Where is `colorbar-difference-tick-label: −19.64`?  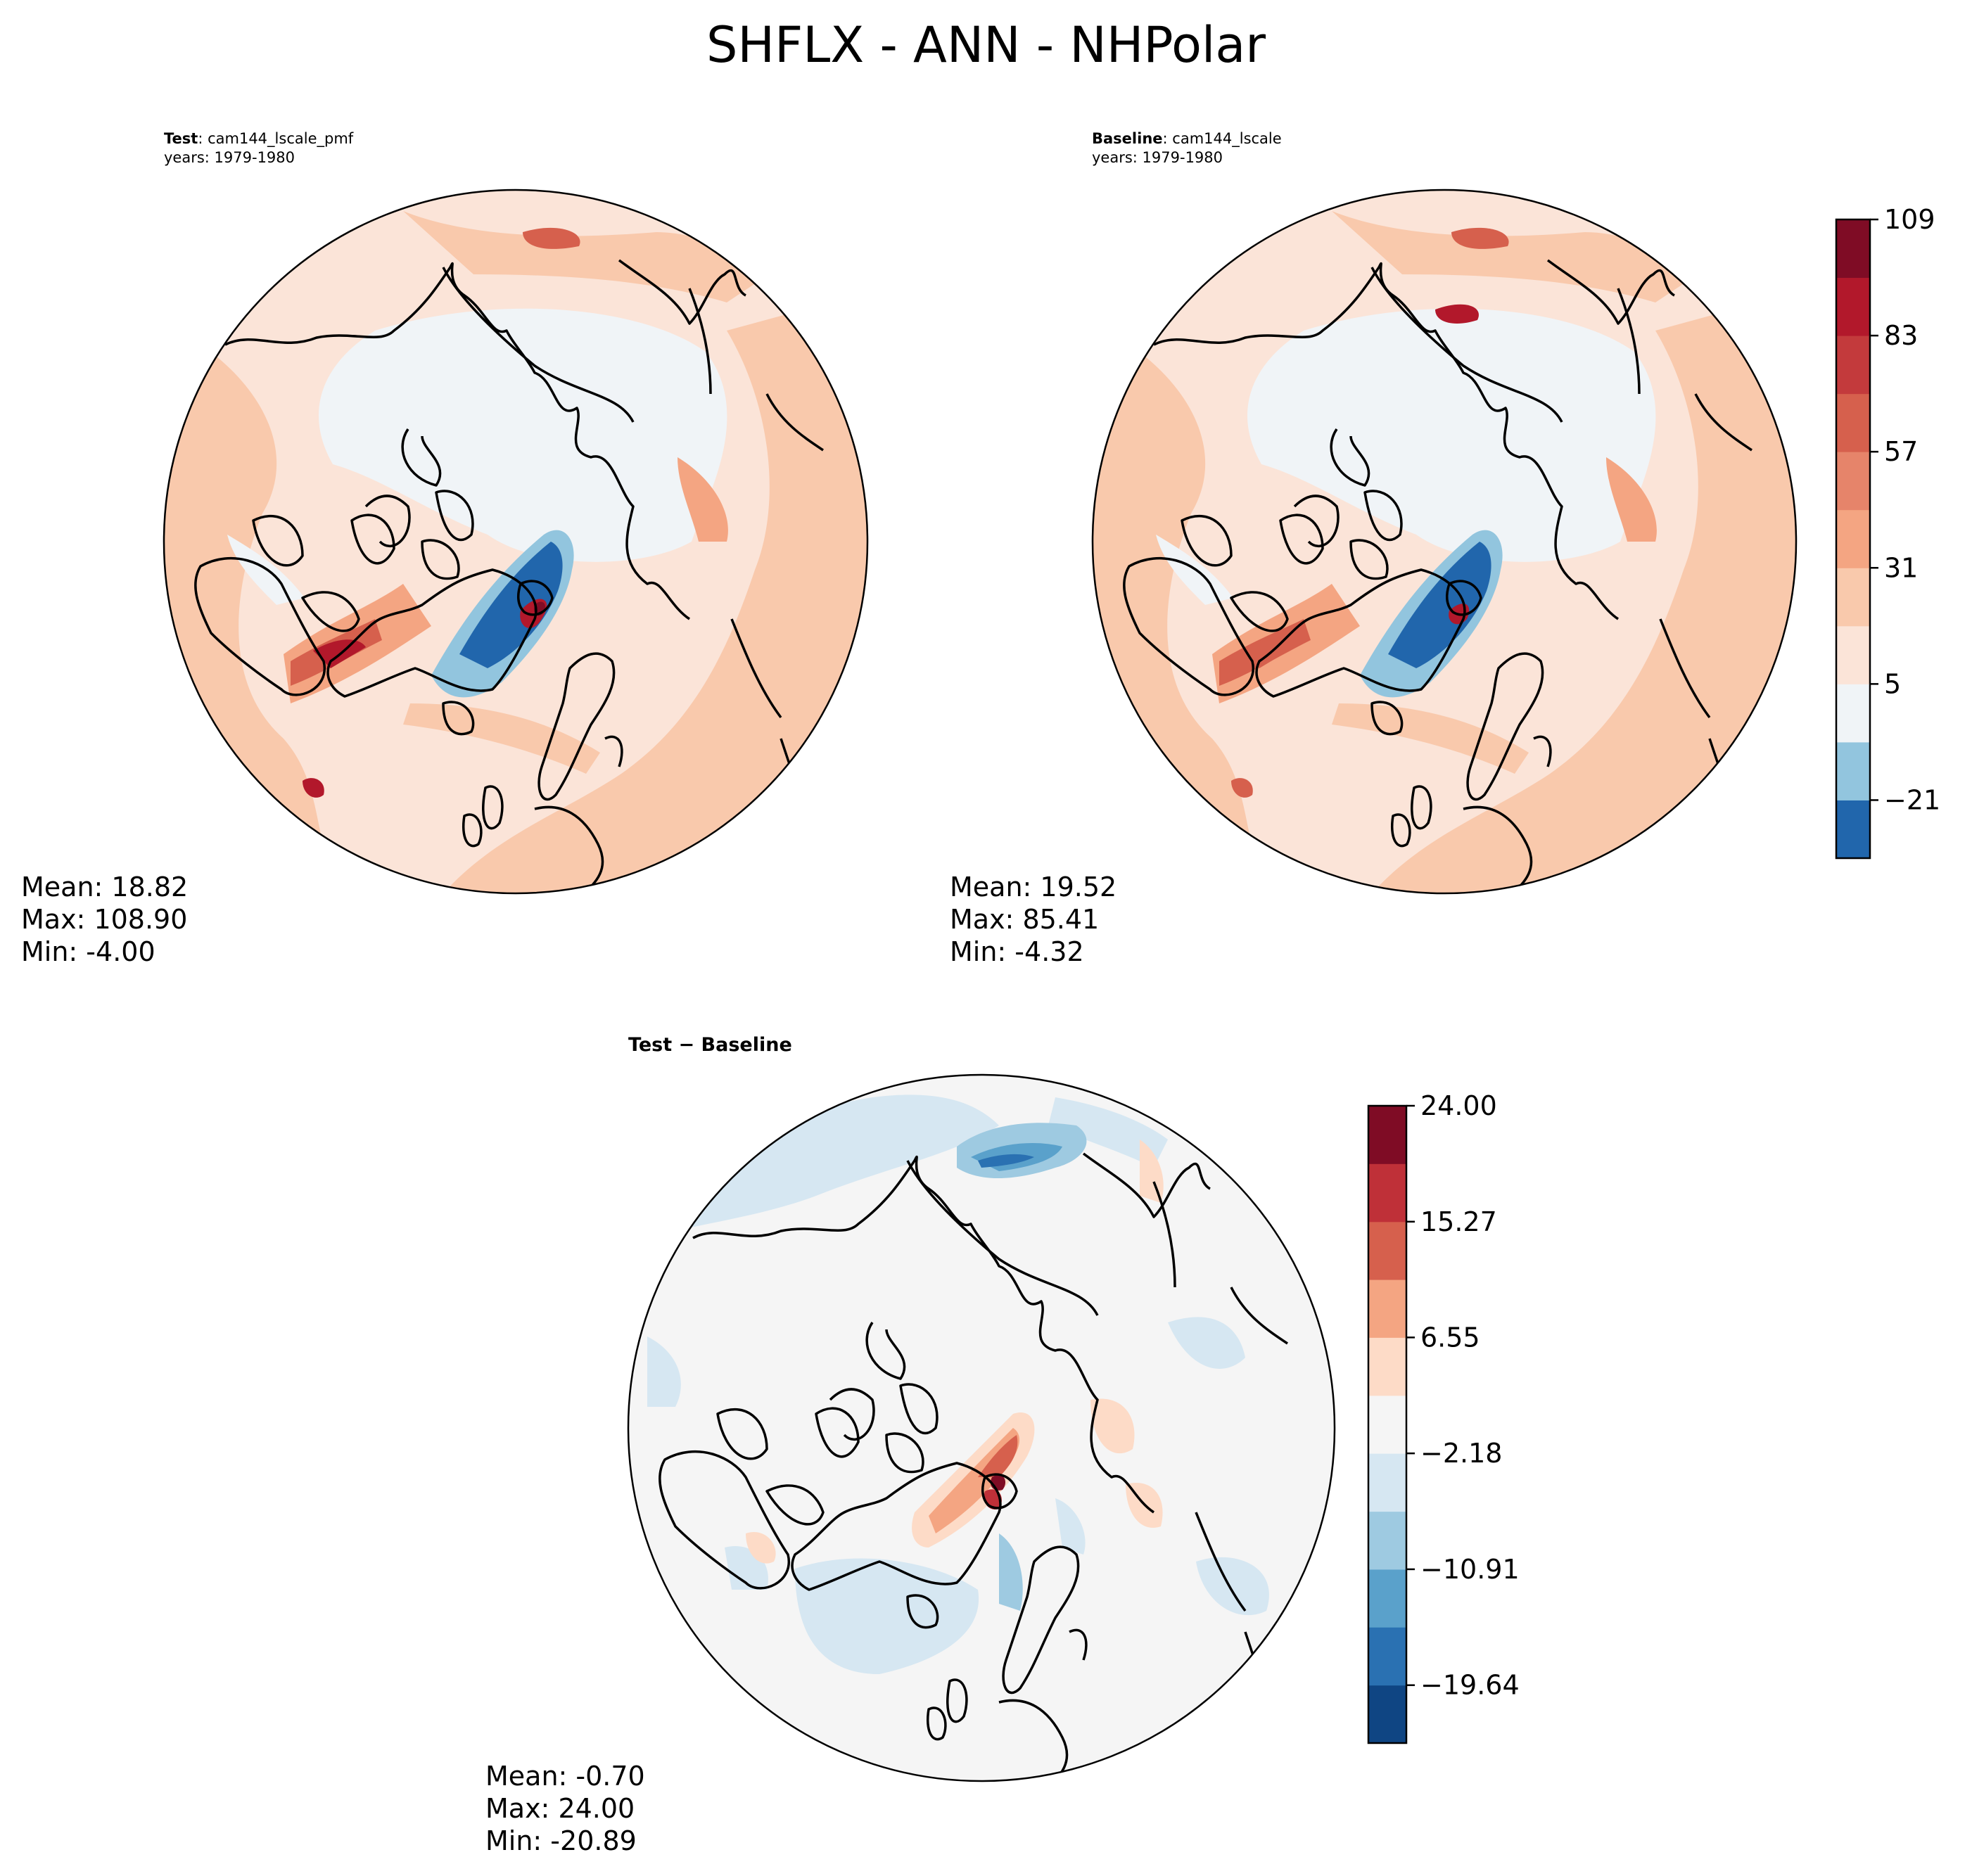
colorbar-difference-tick-label: −19.64 is located at coordinates (1470, 1685).